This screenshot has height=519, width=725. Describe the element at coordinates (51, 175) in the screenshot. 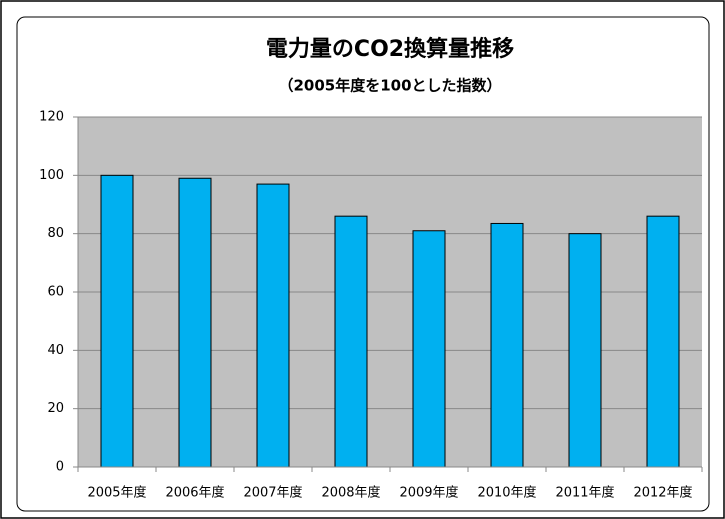

I see `y-tick-label: 100` at that location.